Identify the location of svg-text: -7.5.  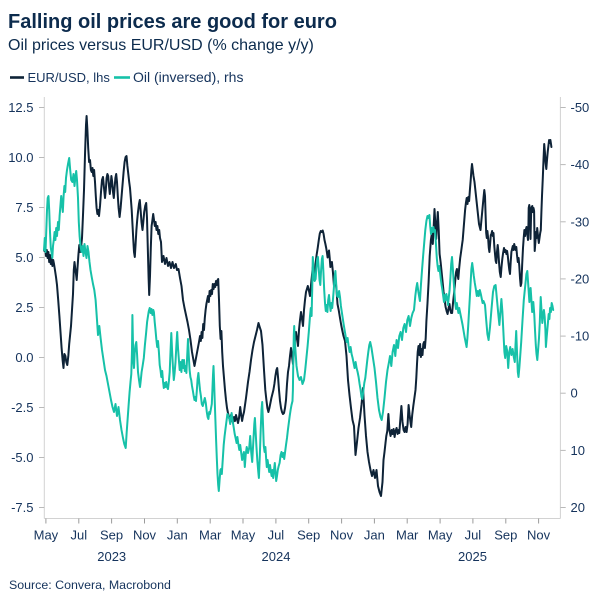
(22, 507).